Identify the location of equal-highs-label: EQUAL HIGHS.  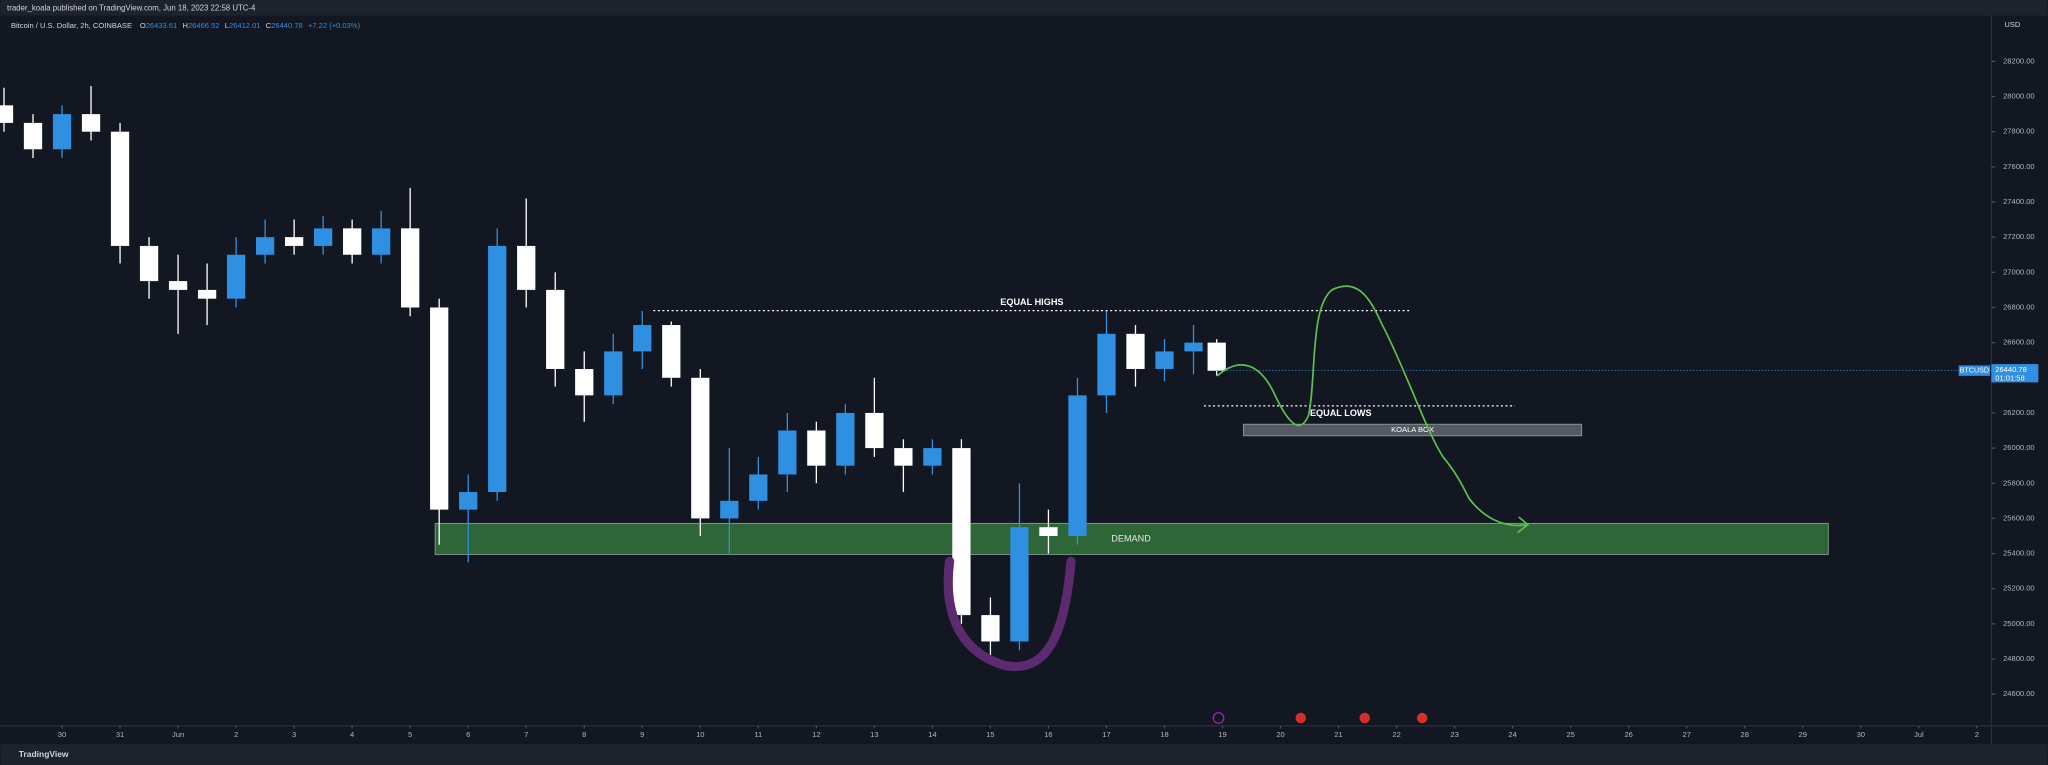
(1031, 302).